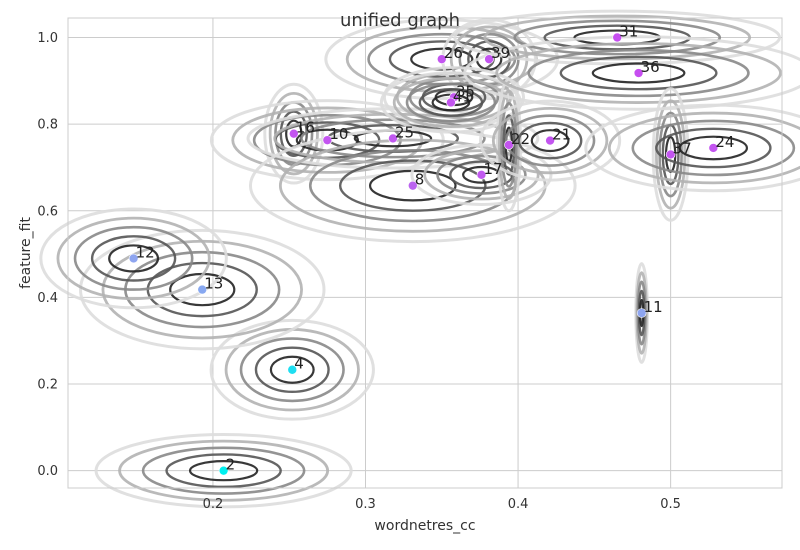 The image size is (800, 550). What do you see at coordinates (400, 20) in the screenshot?
I see `chart-title: unified graph` at bounding box center [400, 20].